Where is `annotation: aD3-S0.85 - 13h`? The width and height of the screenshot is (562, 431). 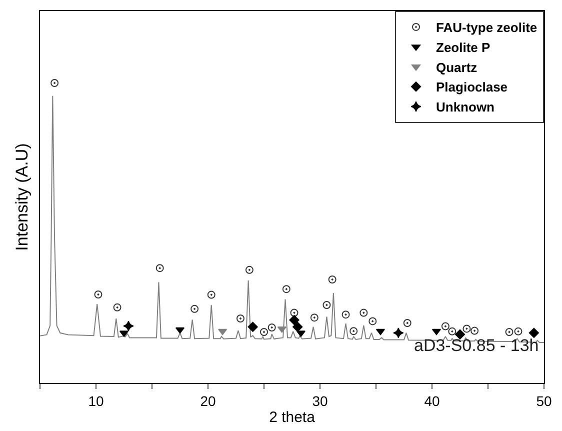
annotation: aD3-S0.85 - 13h is located at coordinates (476, 345).